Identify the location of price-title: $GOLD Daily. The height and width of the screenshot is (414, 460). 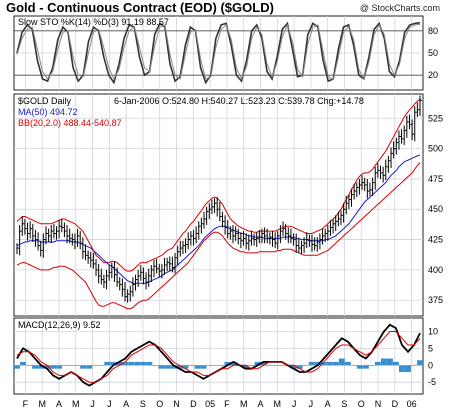
(45, 101).